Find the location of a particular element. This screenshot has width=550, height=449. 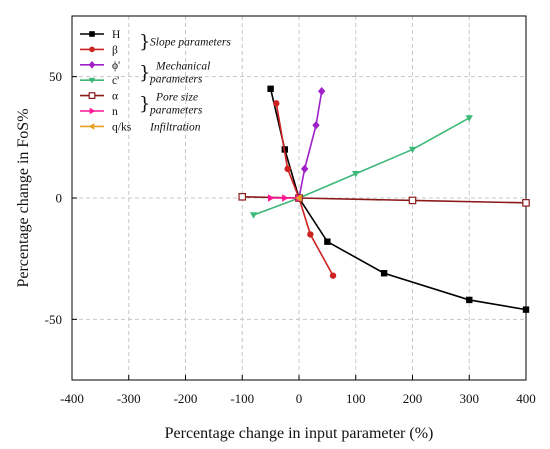

legend-label: n is located at coordinates (115, 112).